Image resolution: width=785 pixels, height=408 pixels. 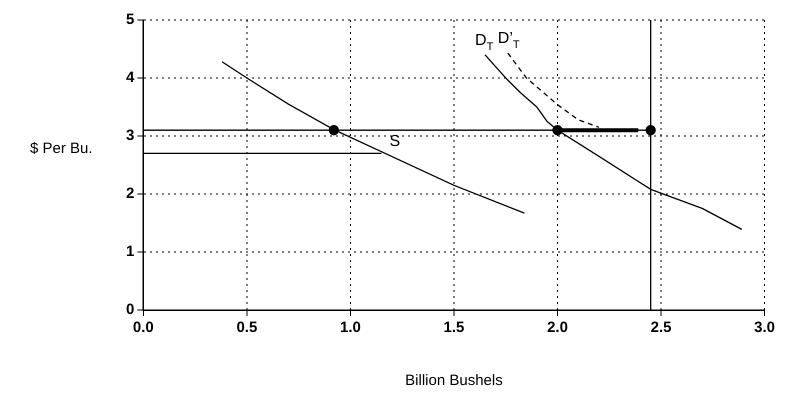 What do you see at coordinates (143, 327) in the screenshot?
I see `x-tick-label: 0.0` at bounding box center [143, 327].